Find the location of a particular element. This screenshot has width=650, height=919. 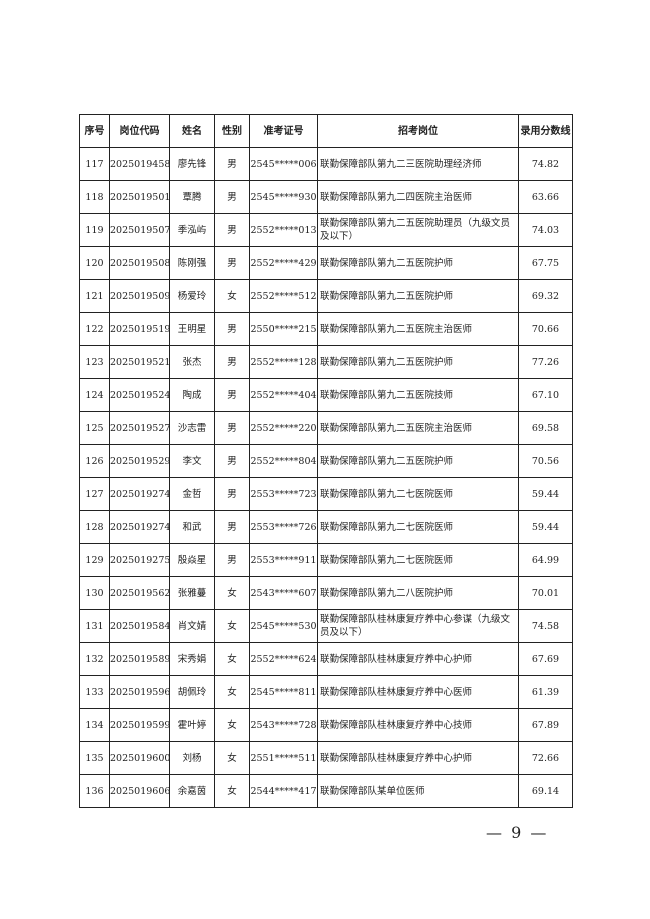

cell-index: 133 is located at coordinates (94, 692).